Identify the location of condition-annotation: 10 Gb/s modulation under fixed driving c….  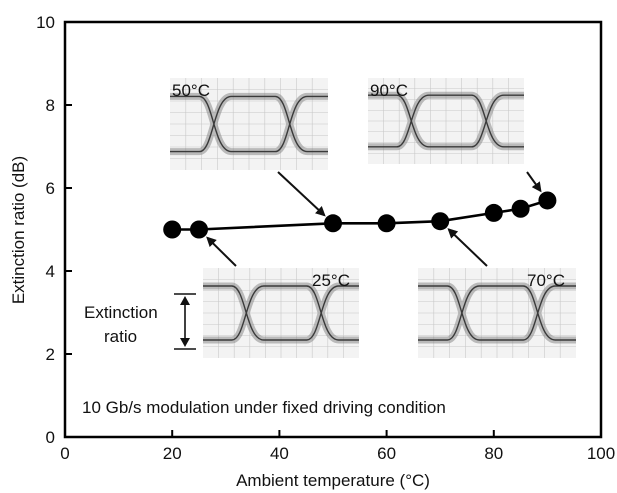
(264, 407).